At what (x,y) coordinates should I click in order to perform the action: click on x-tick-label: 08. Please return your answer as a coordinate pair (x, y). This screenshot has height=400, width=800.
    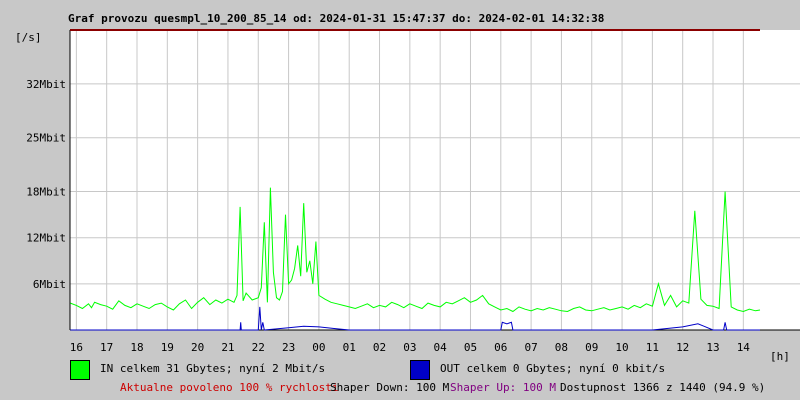
    Looking at the image, I should click on (561, 347).